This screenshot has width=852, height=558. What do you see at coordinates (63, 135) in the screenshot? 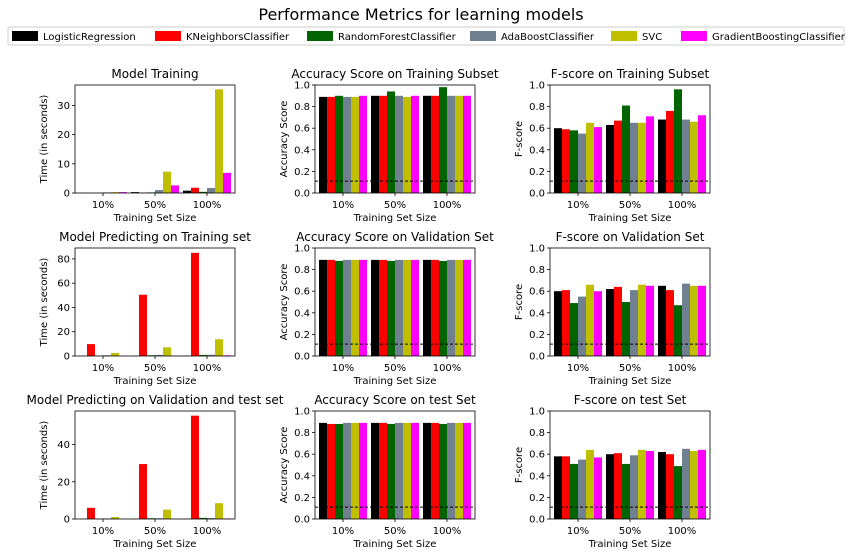
I see `y-tick-label: 20` at bounding box center [63, 135].